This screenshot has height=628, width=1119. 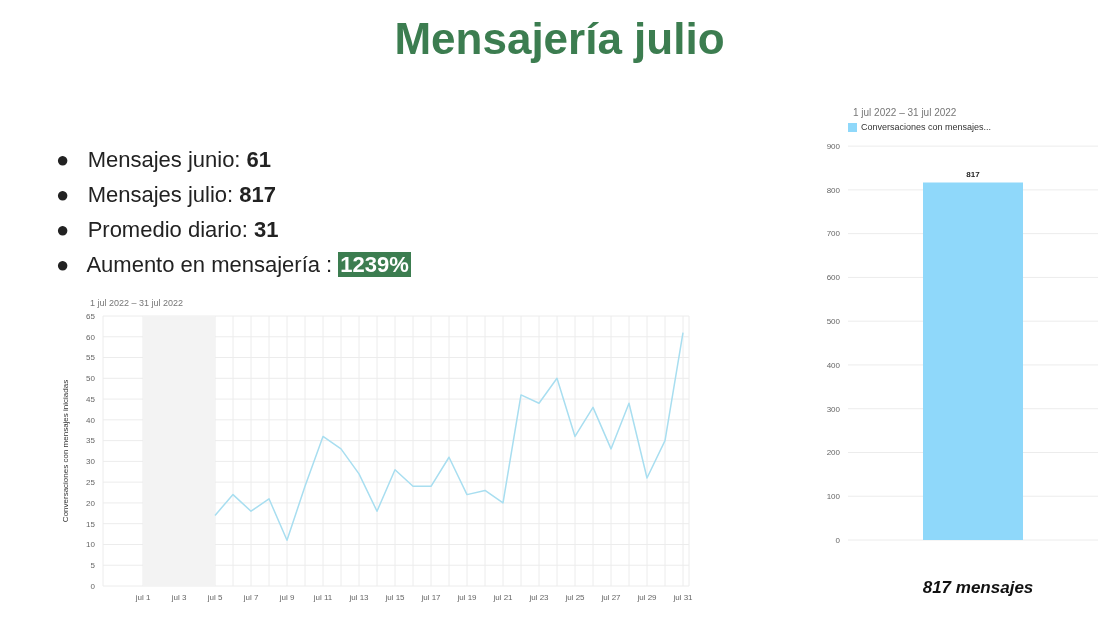 What do you see at coordinates (91, 462) in the screenshot?
I see `y-tick-label: 30` at bounding box center [91, 462].